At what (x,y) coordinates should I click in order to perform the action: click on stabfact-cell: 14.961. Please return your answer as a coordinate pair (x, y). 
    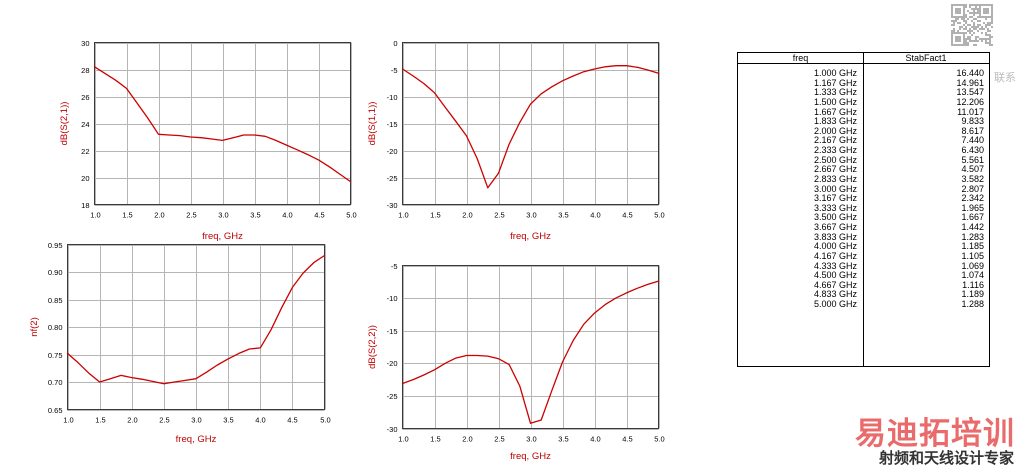
    Looking at the image, I should click on (970, 82).